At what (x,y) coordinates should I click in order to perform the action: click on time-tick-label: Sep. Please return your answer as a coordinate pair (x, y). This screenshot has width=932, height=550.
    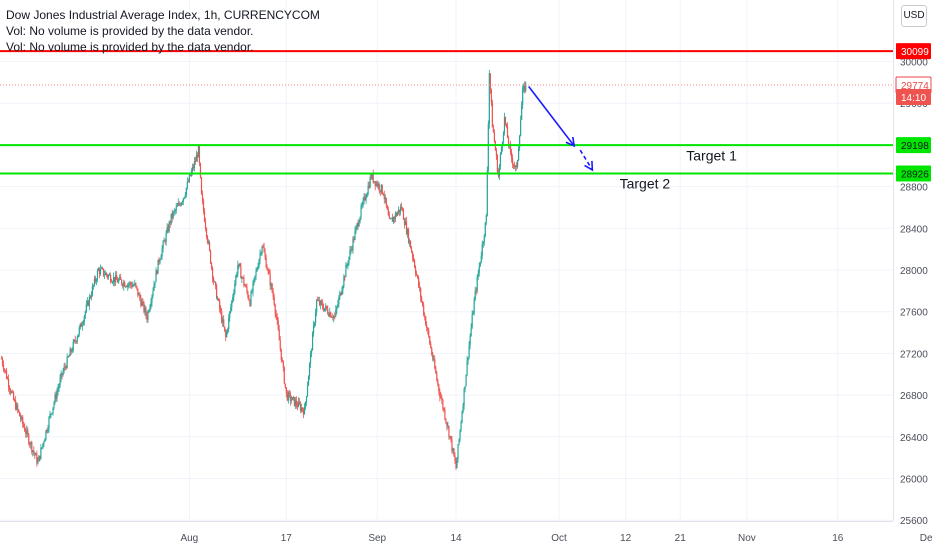
    Looking at the image, I should click on (377, 538).